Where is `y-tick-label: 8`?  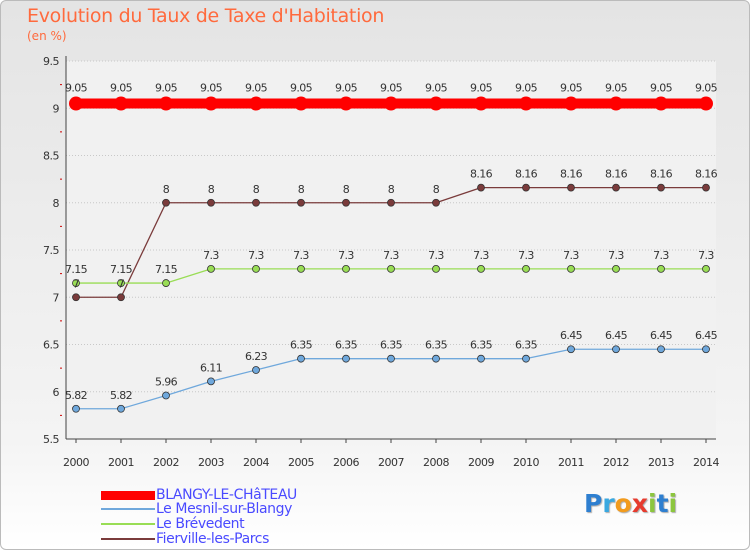 y-tick-label: 8 is located at coordinates (56, 203).